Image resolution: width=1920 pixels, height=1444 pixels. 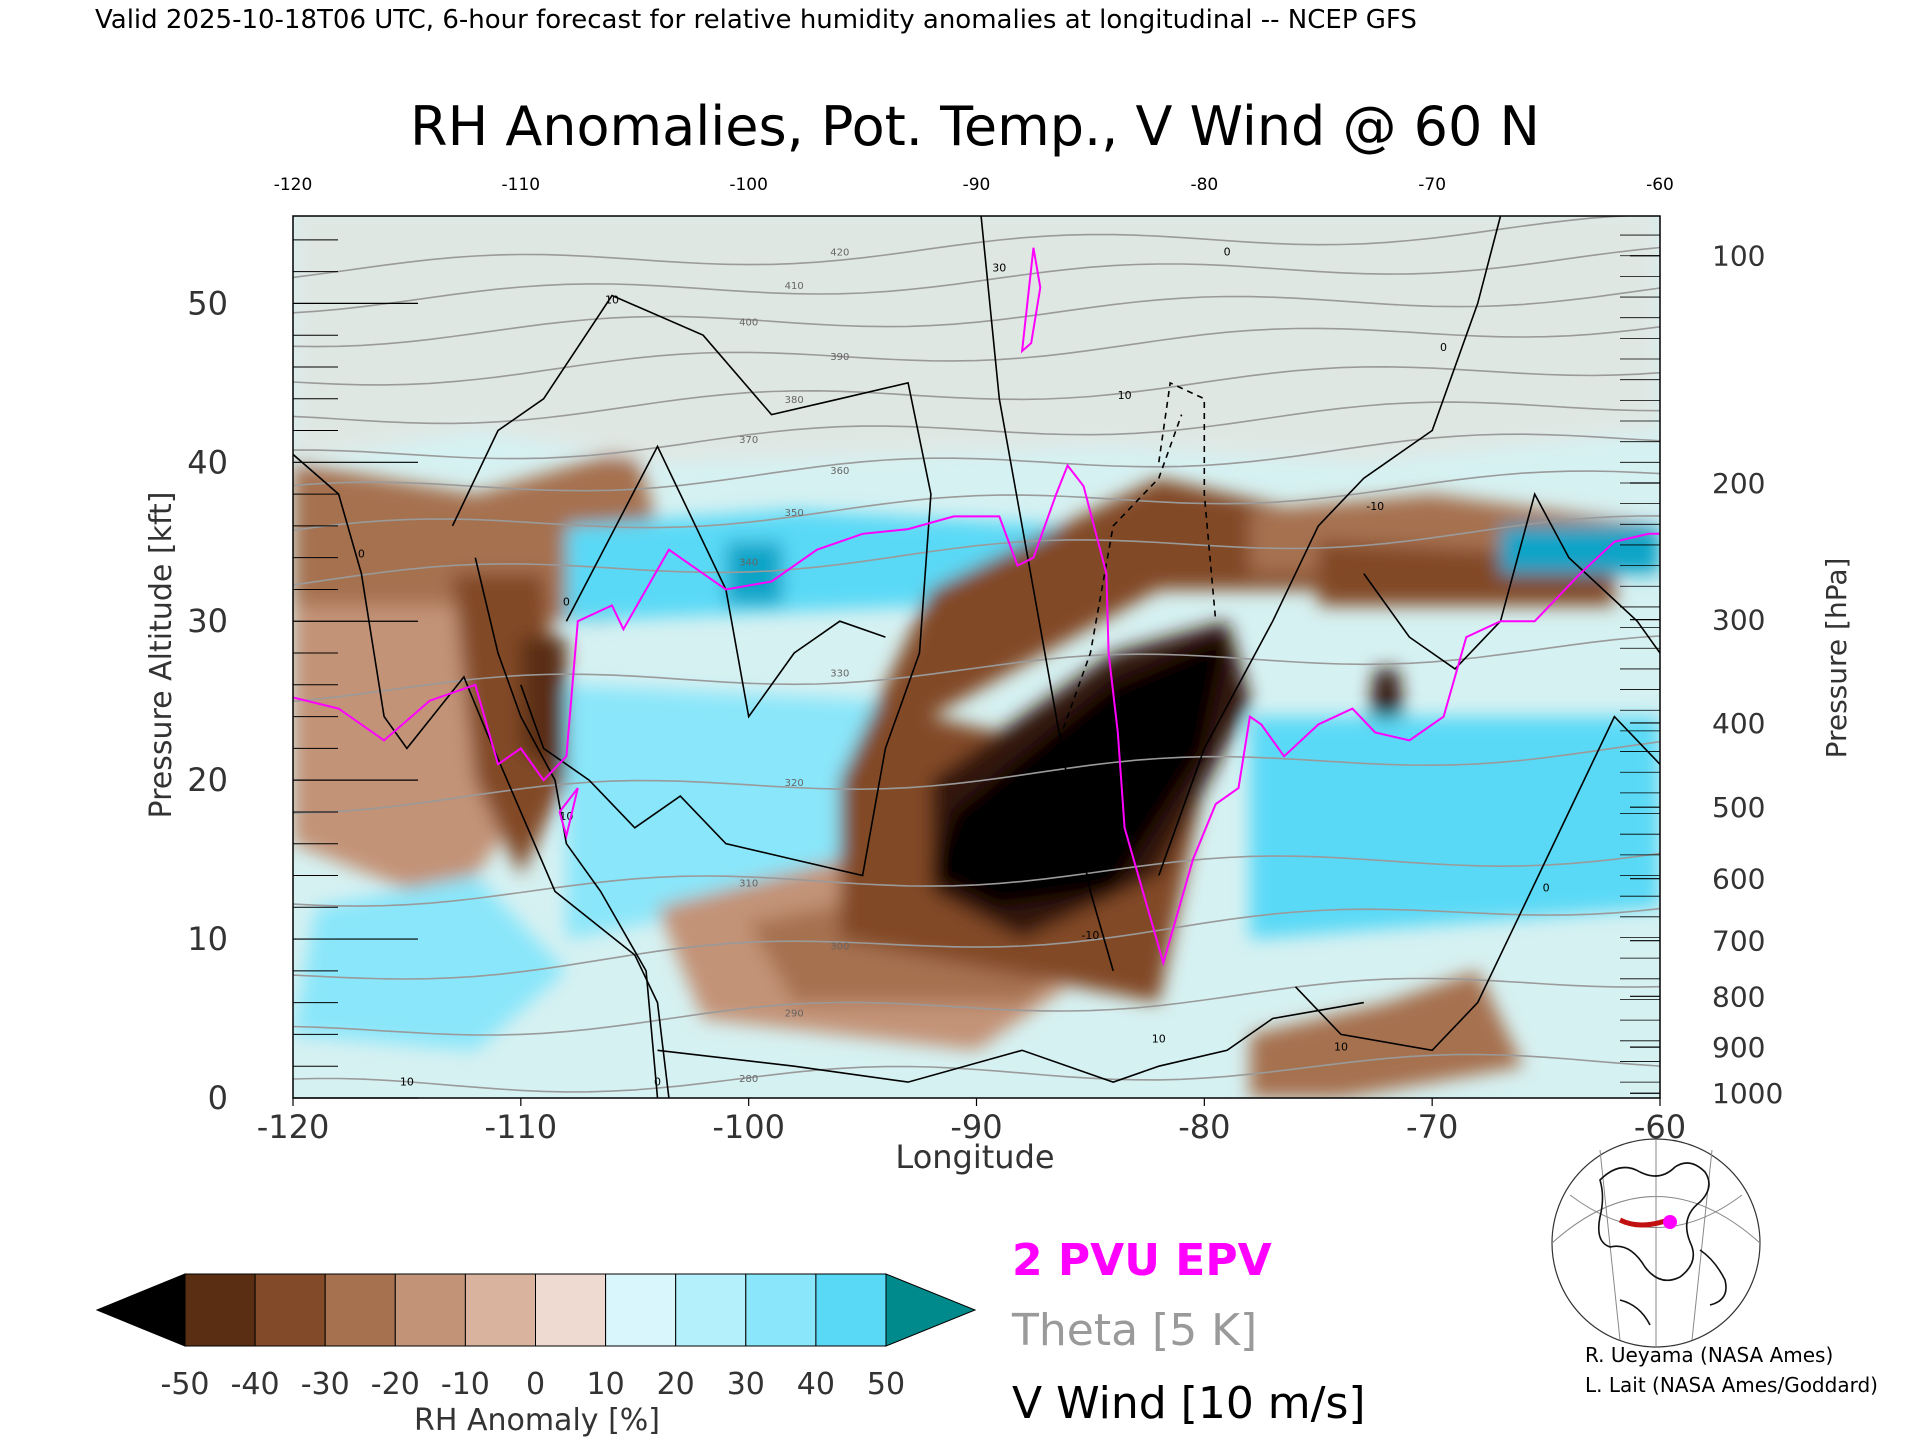 I want to click on x-tick-label: -110, so click(x=521, y=1127).